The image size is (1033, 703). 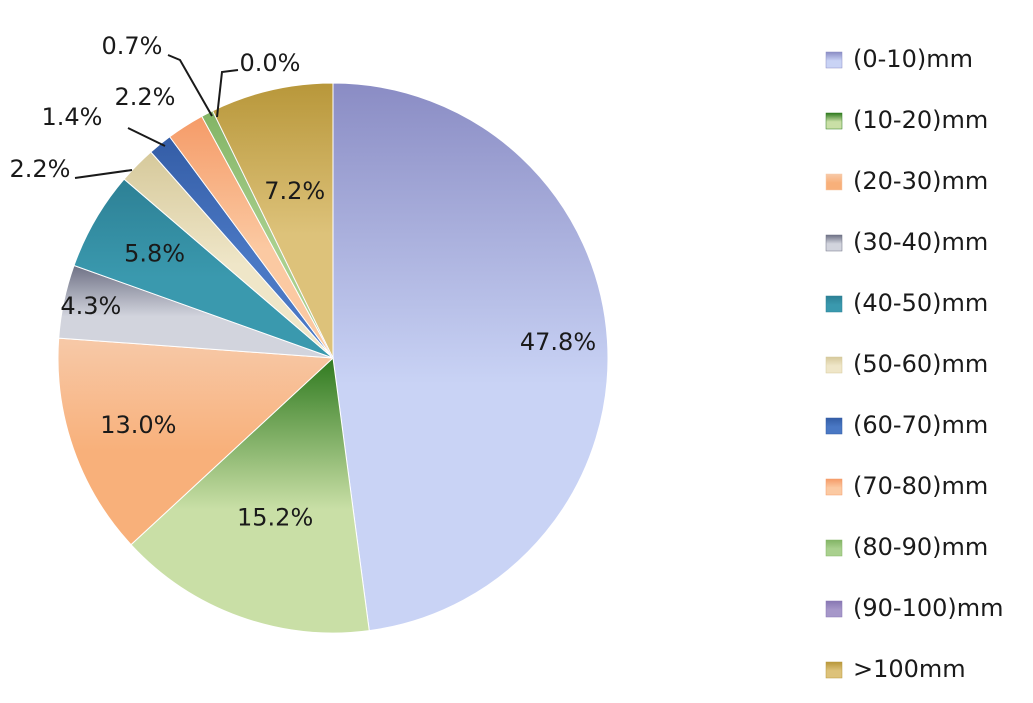 I want to click on legend-item-0-10-mm: (0-10)mm, so click(x=899, y=59).